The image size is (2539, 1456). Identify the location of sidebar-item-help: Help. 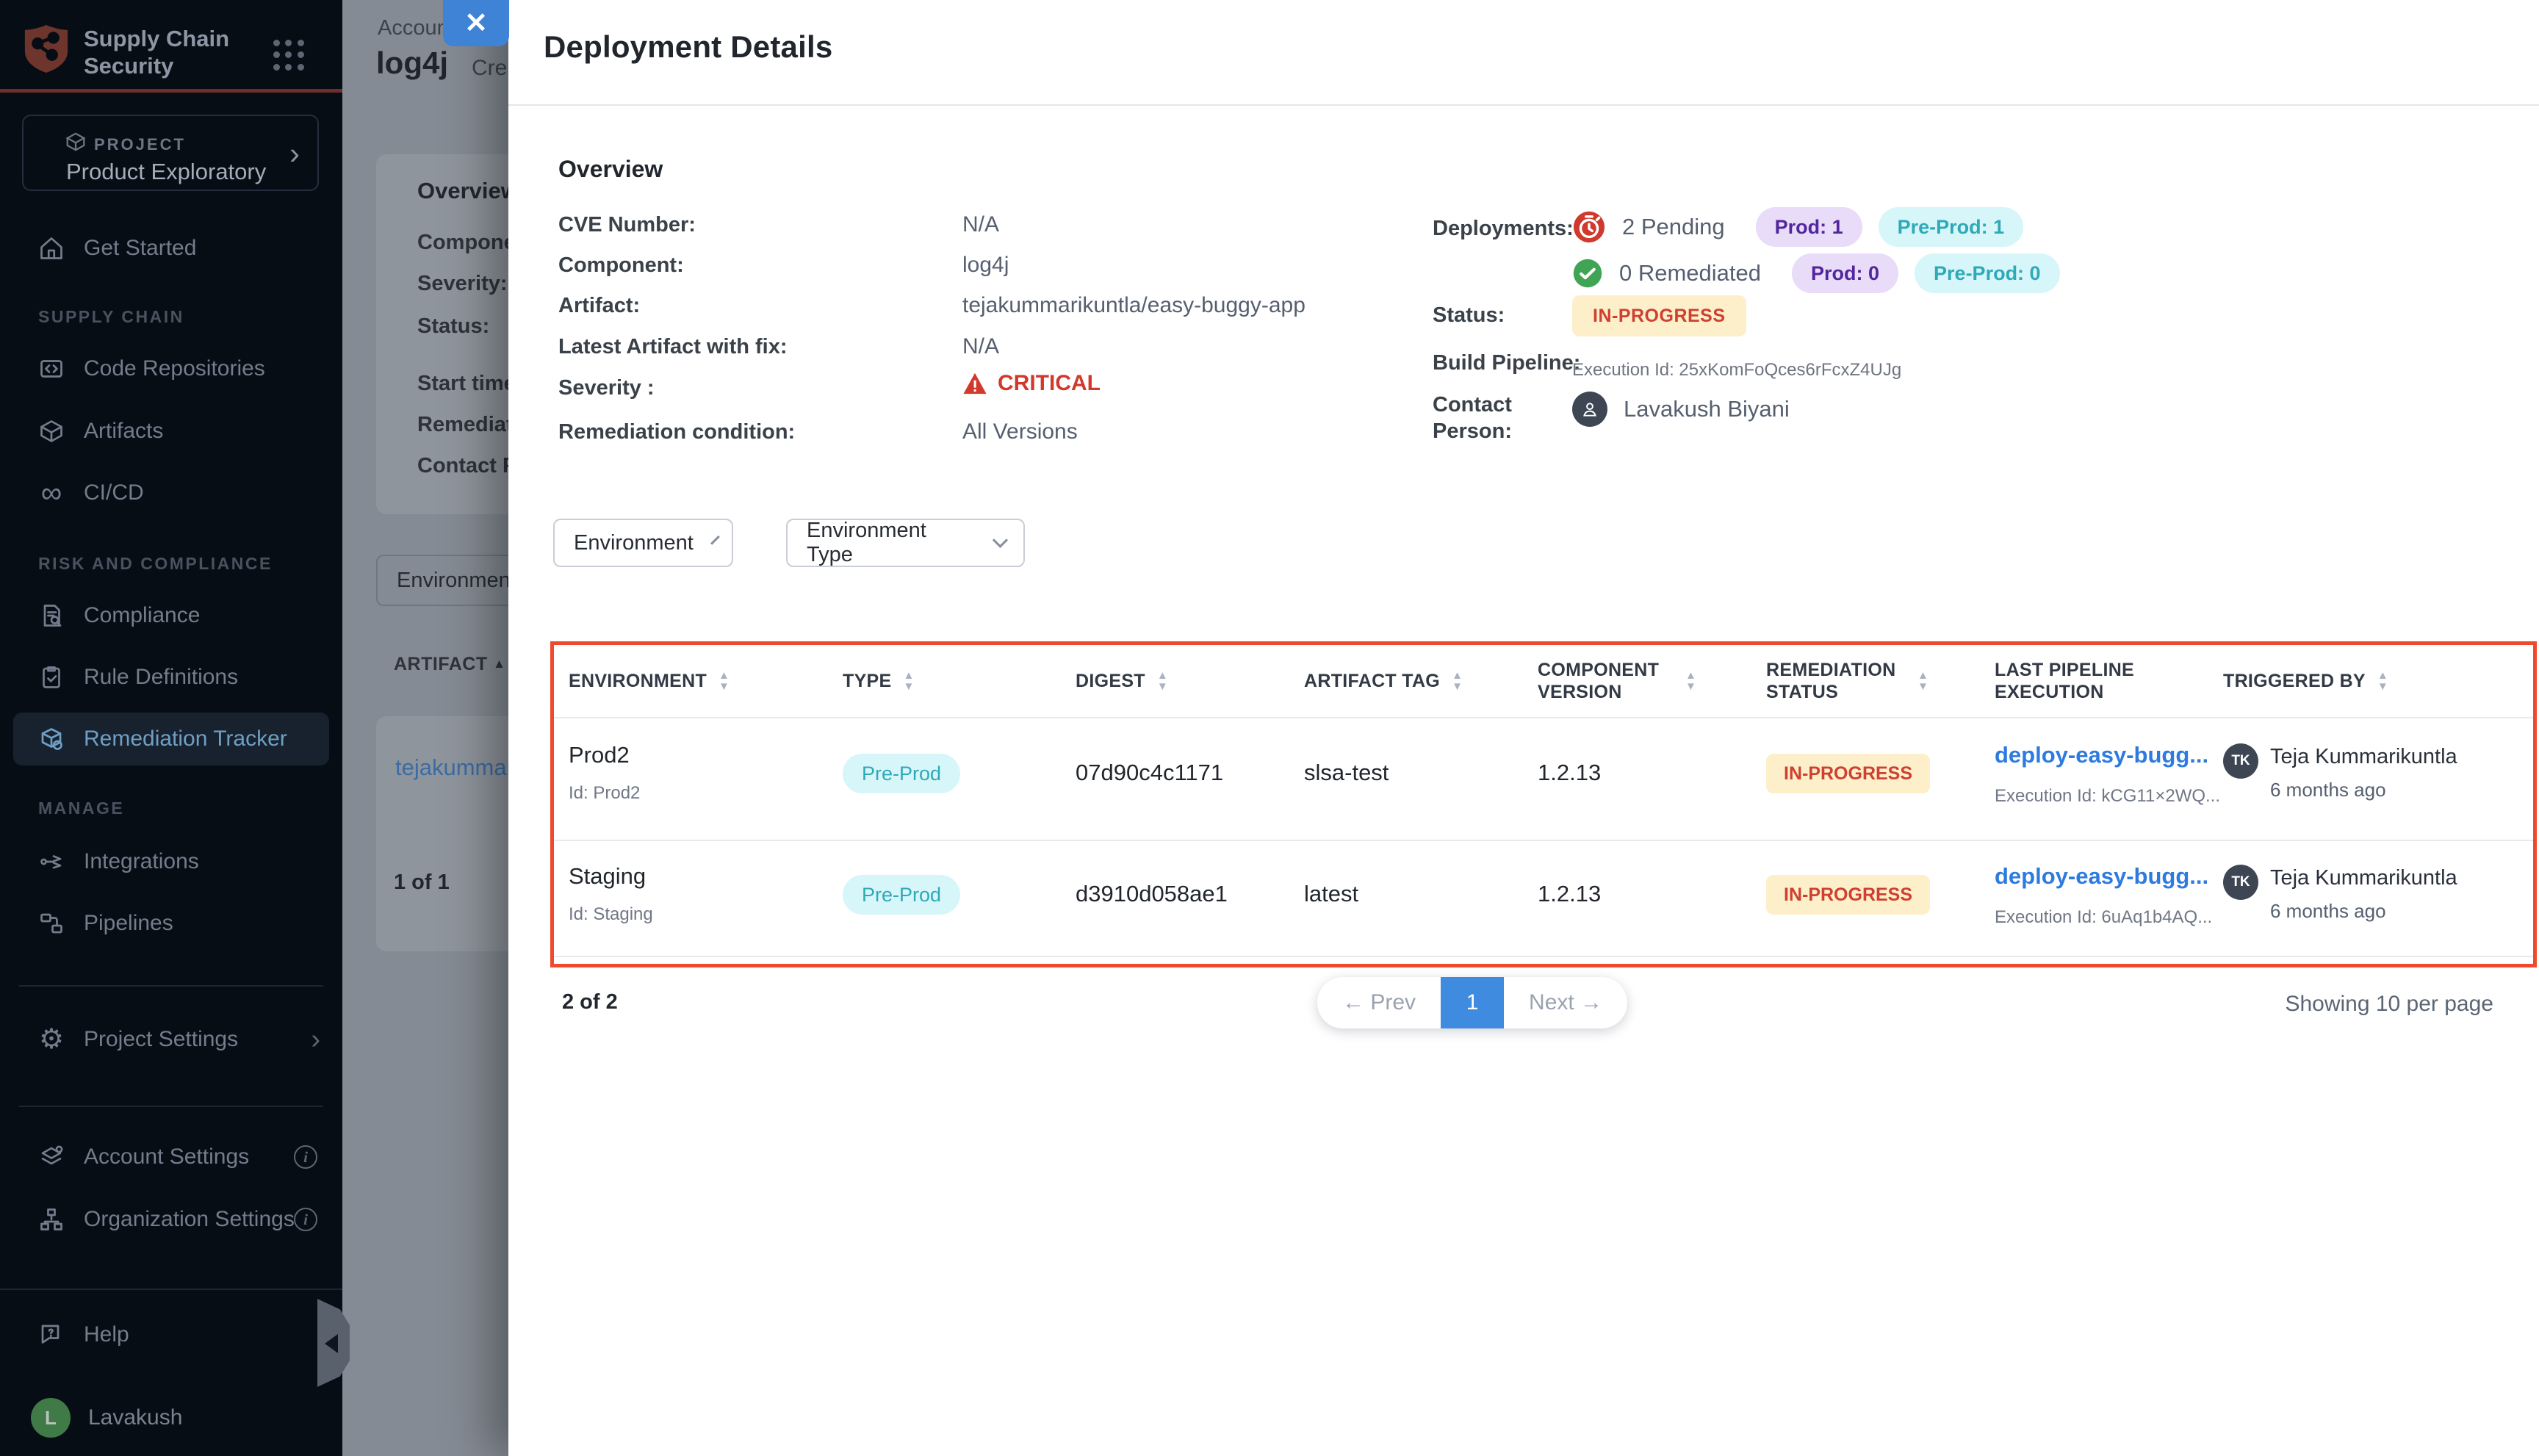
(171, 1334).